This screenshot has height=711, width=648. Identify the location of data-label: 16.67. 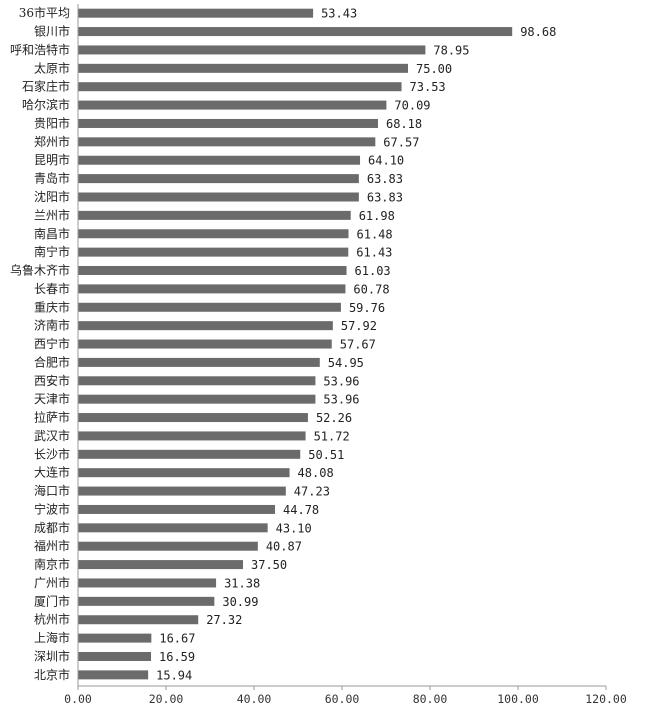
(177, 639).